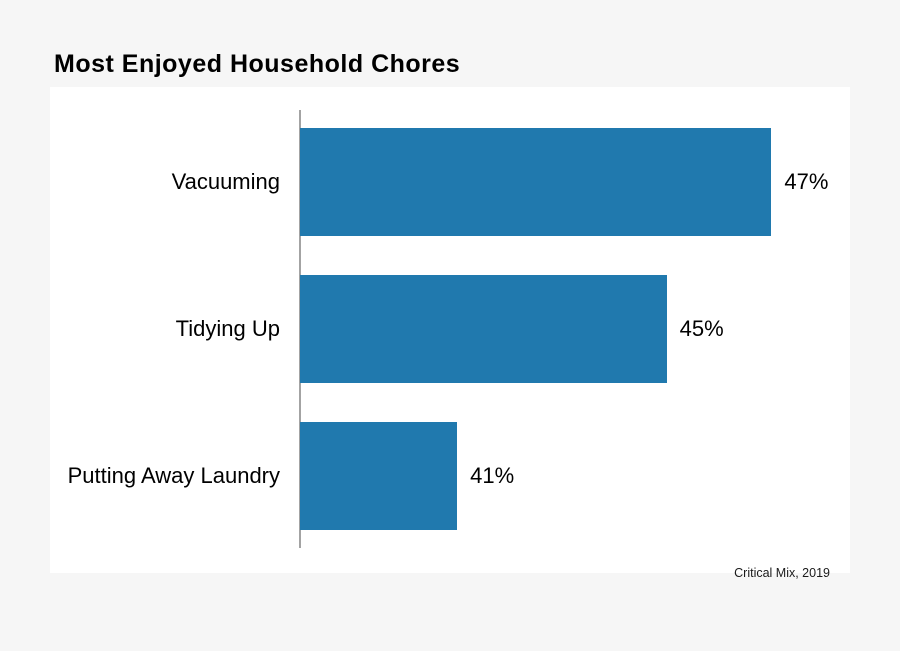 The height and width of the screenshot is (651, 900). Describe the element at coordinates (575, 476) in the screenshot. I see `bar-track: 41%` at that location.